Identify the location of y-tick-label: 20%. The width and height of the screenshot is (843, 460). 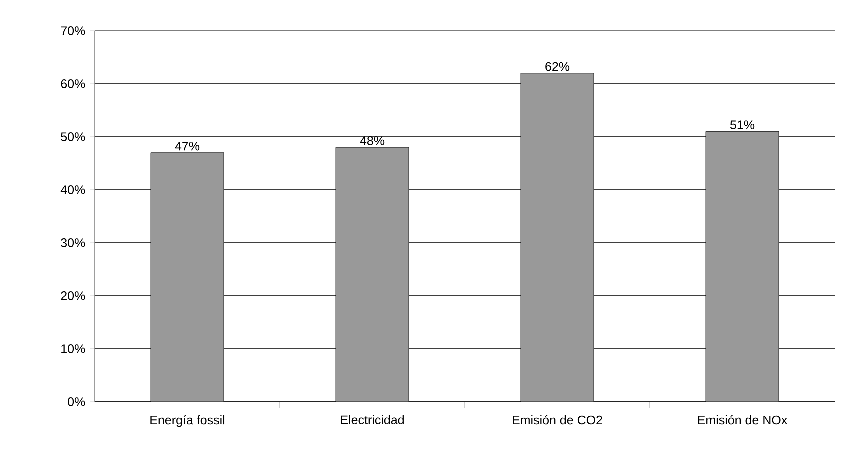
(73, 296).